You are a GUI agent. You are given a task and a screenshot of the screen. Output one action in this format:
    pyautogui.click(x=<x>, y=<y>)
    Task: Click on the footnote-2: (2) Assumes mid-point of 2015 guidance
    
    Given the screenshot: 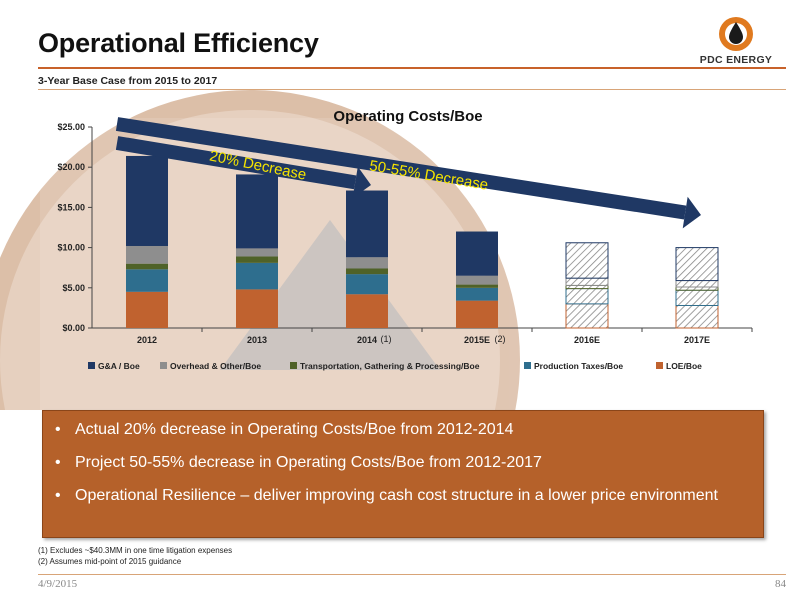 What is the action you would take?
    pyautogui.click(x=110, y=561)
    